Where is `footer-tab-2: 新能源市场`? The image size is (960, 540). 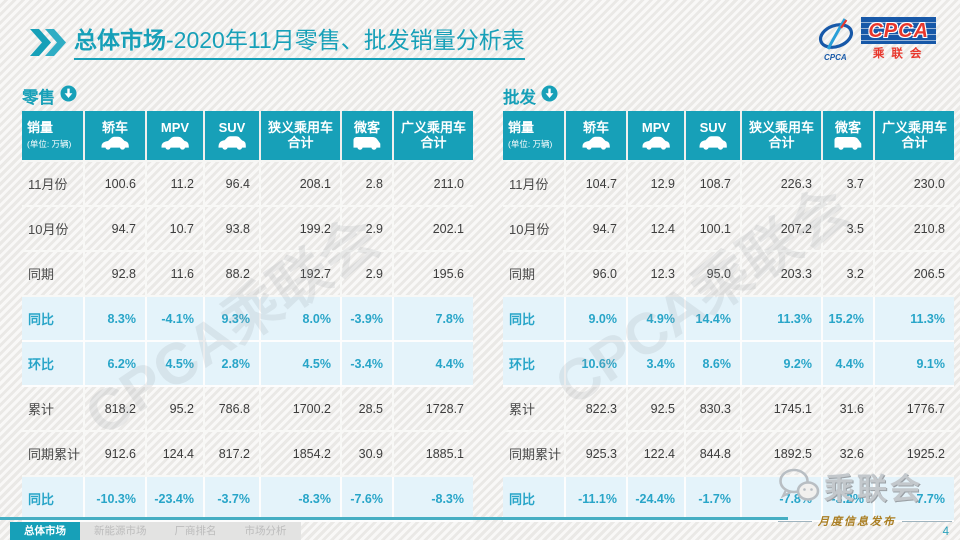
footer-tab-2: 新能源市场 is located at coordinates (120, 531).